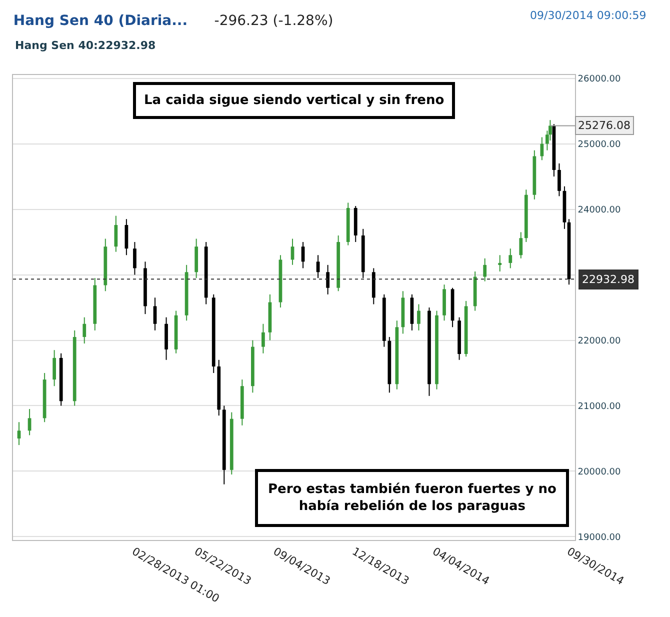  Describe the element at coordinates (588, 15) in the screenshot. I see `text: 09/30/2014 09:00:59` at that location.